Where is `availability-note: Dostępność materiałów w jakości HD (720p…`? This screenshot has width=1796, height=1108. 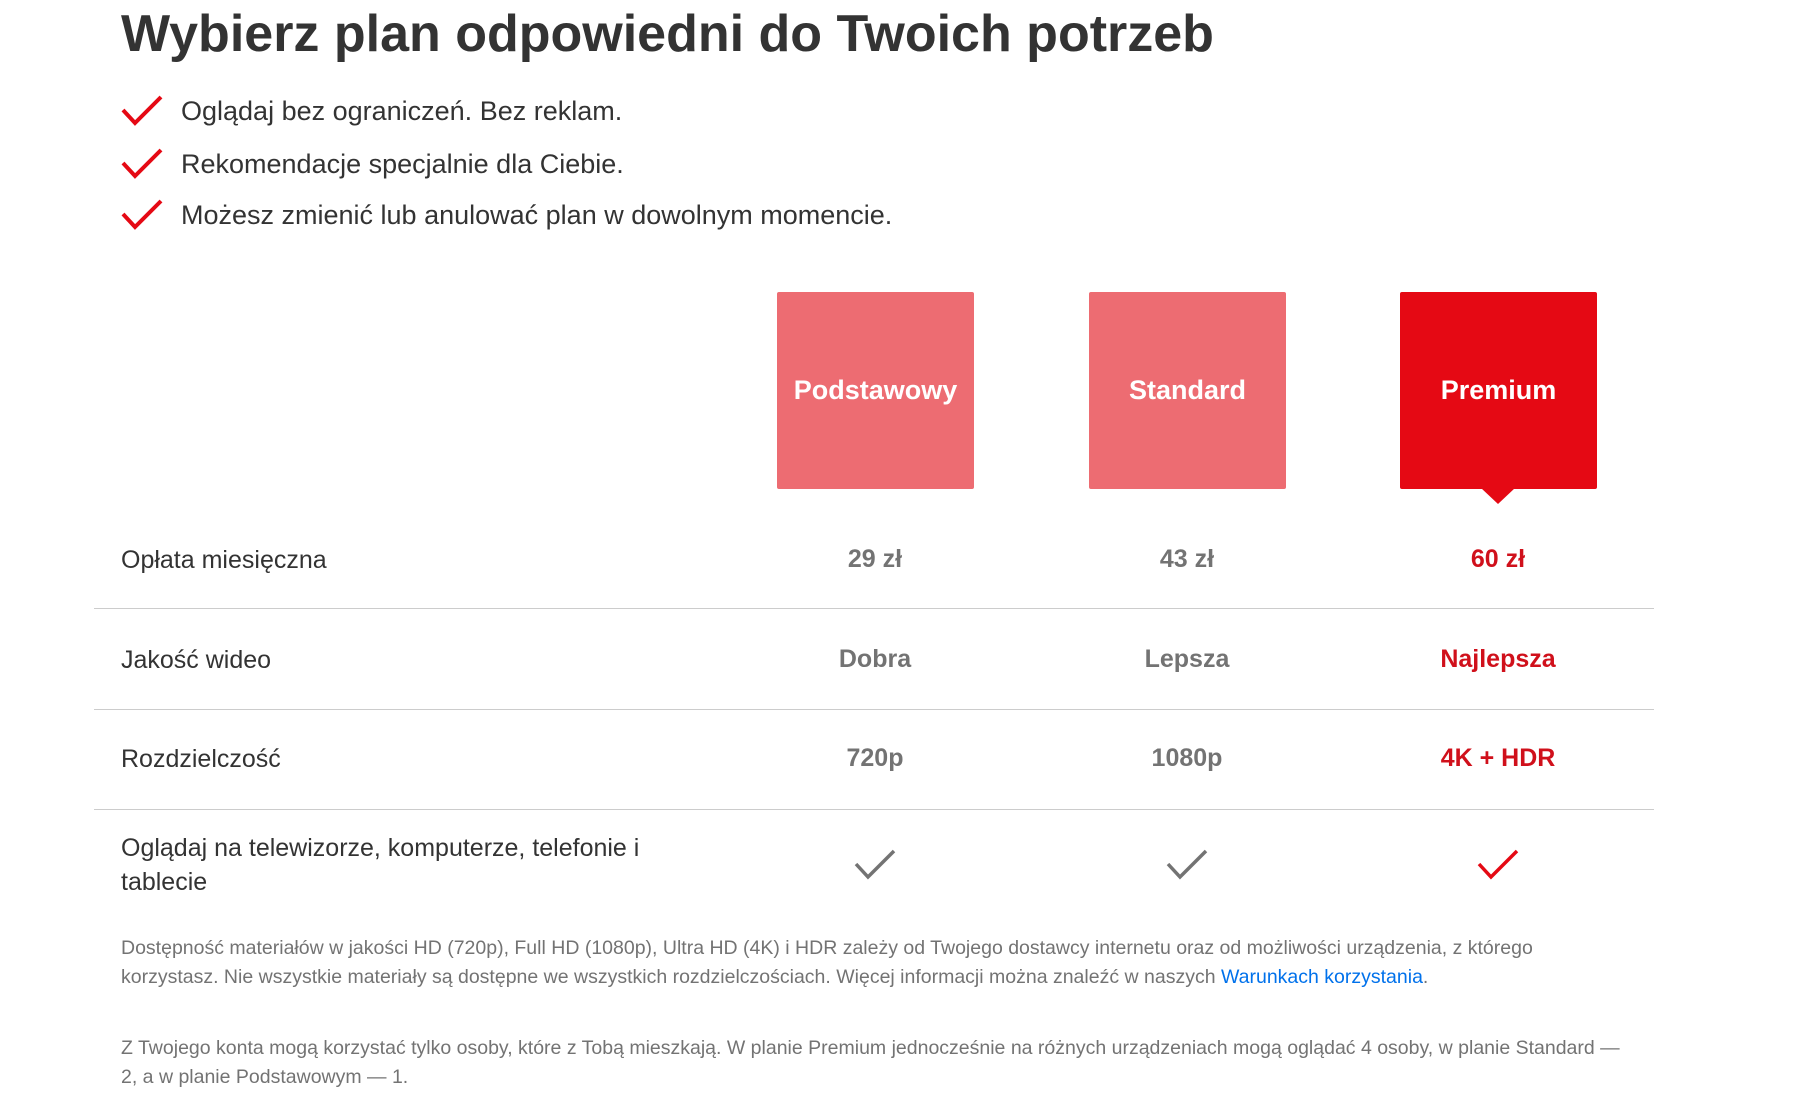
availability-note: Dostępność materiałów w jakości HD (720p… is located at coordinates (871, 962).